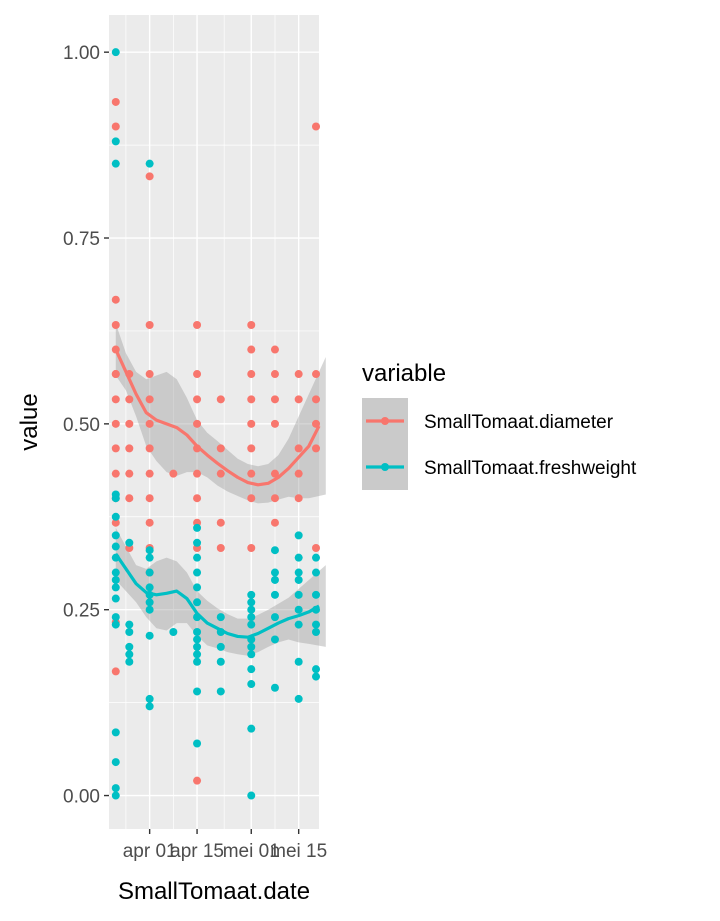  Describe the element at coordinates (81, 53) in the screenshot. I see `y-tick-label: 1.00` at that location.